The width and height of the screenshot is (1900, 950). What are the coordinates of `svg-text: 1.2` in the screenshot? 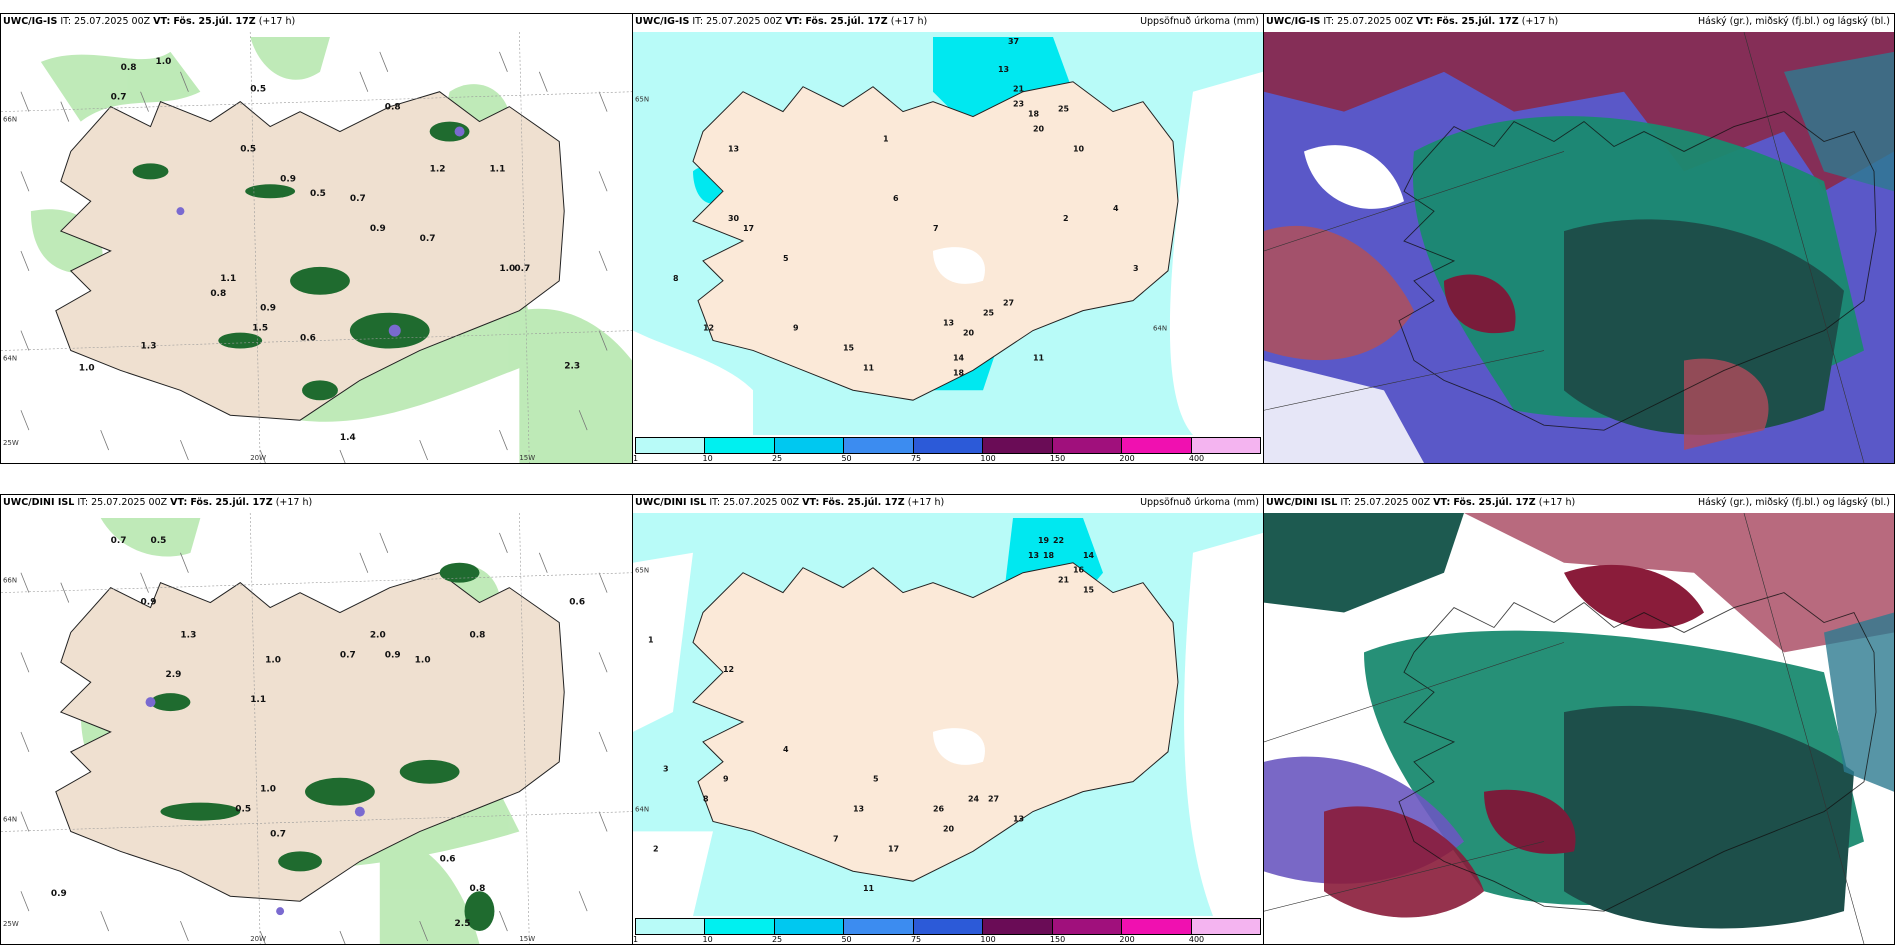 It's located at (438, 169).